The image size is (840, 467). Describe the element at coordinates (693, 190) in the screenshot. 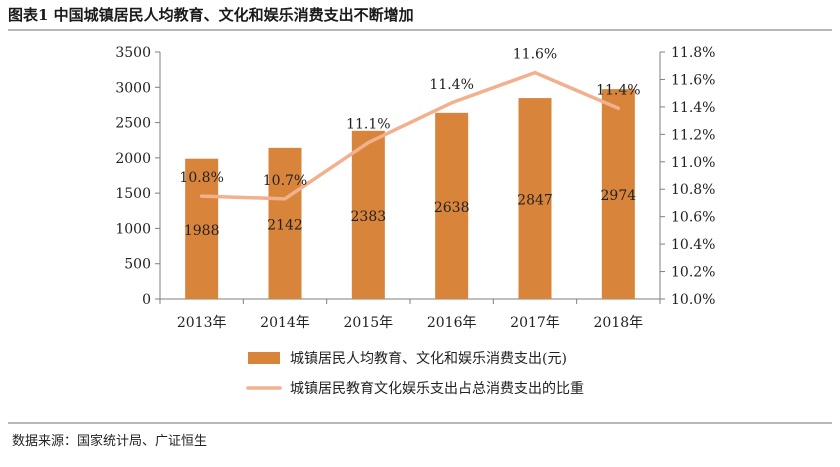

I see `y-right-tick-label: 10.8%` at that location.